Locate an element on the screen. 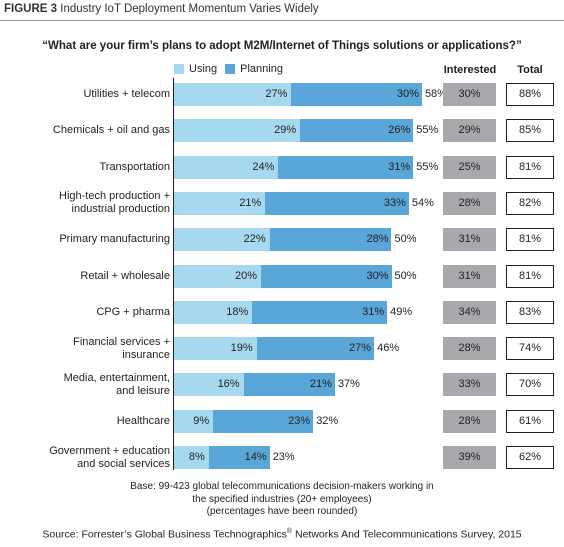 Image resolution: width=564 pixels, height=547 pixels. bar-planning-value: 27% is located at coordinates (360, 348).